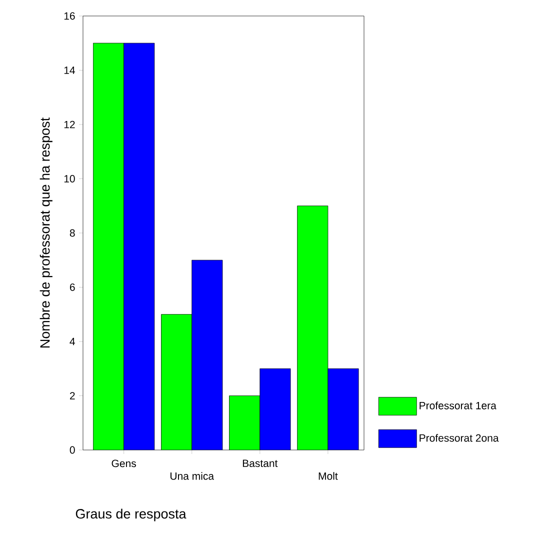 This screenshot has height=555, width=536. Describe the element at coordinates (69, 70) in the screenshot. I see `y-tick-label: 14` at that location.